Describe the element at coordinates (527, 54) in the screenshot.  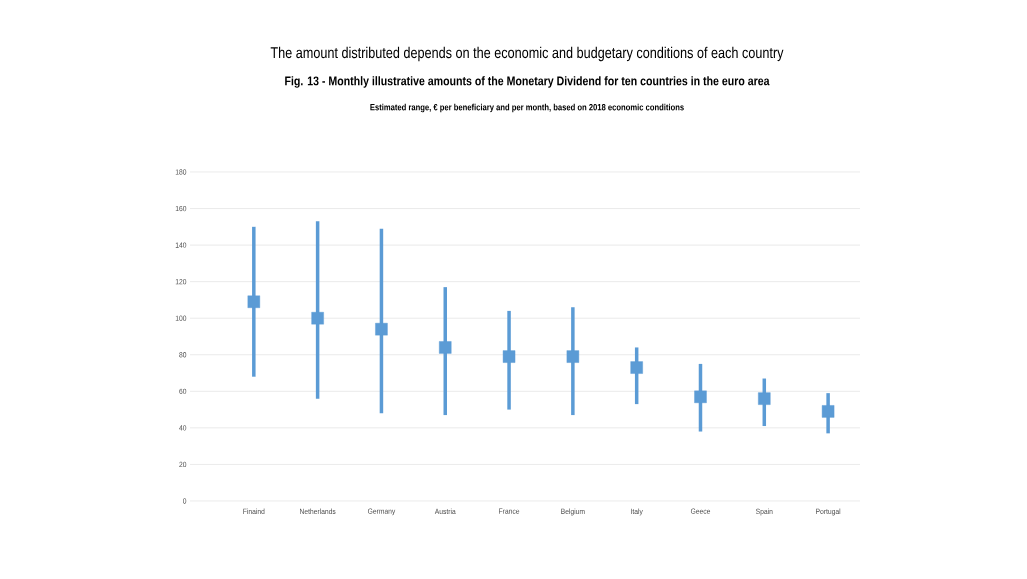
I see `chart-title: The amount distributed depends on the economic and budgetary conditions of each country` at that location.